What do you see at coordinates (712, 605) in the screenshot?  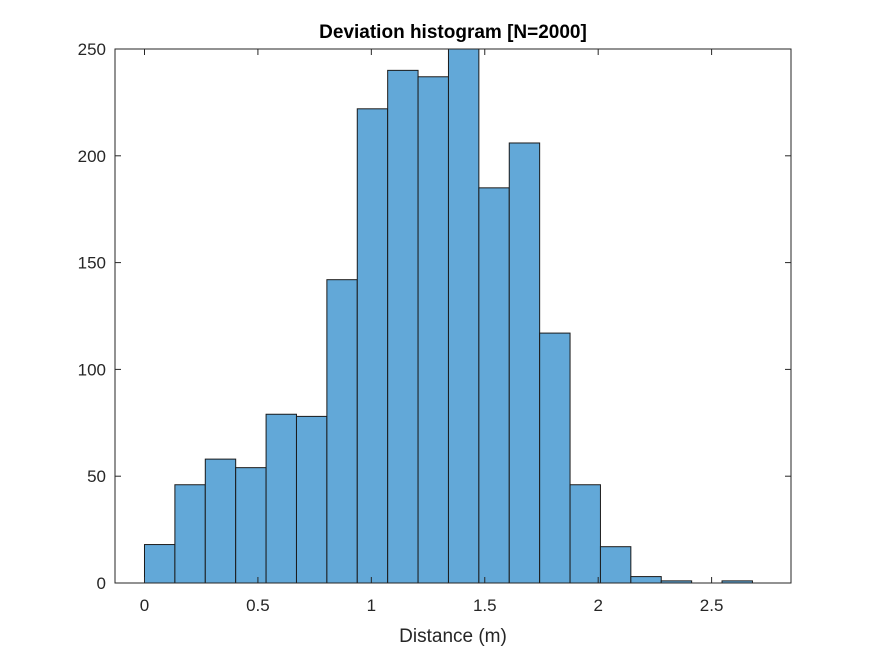 I see `x-tick-label: 2.5` at bounding box center [712, 605].